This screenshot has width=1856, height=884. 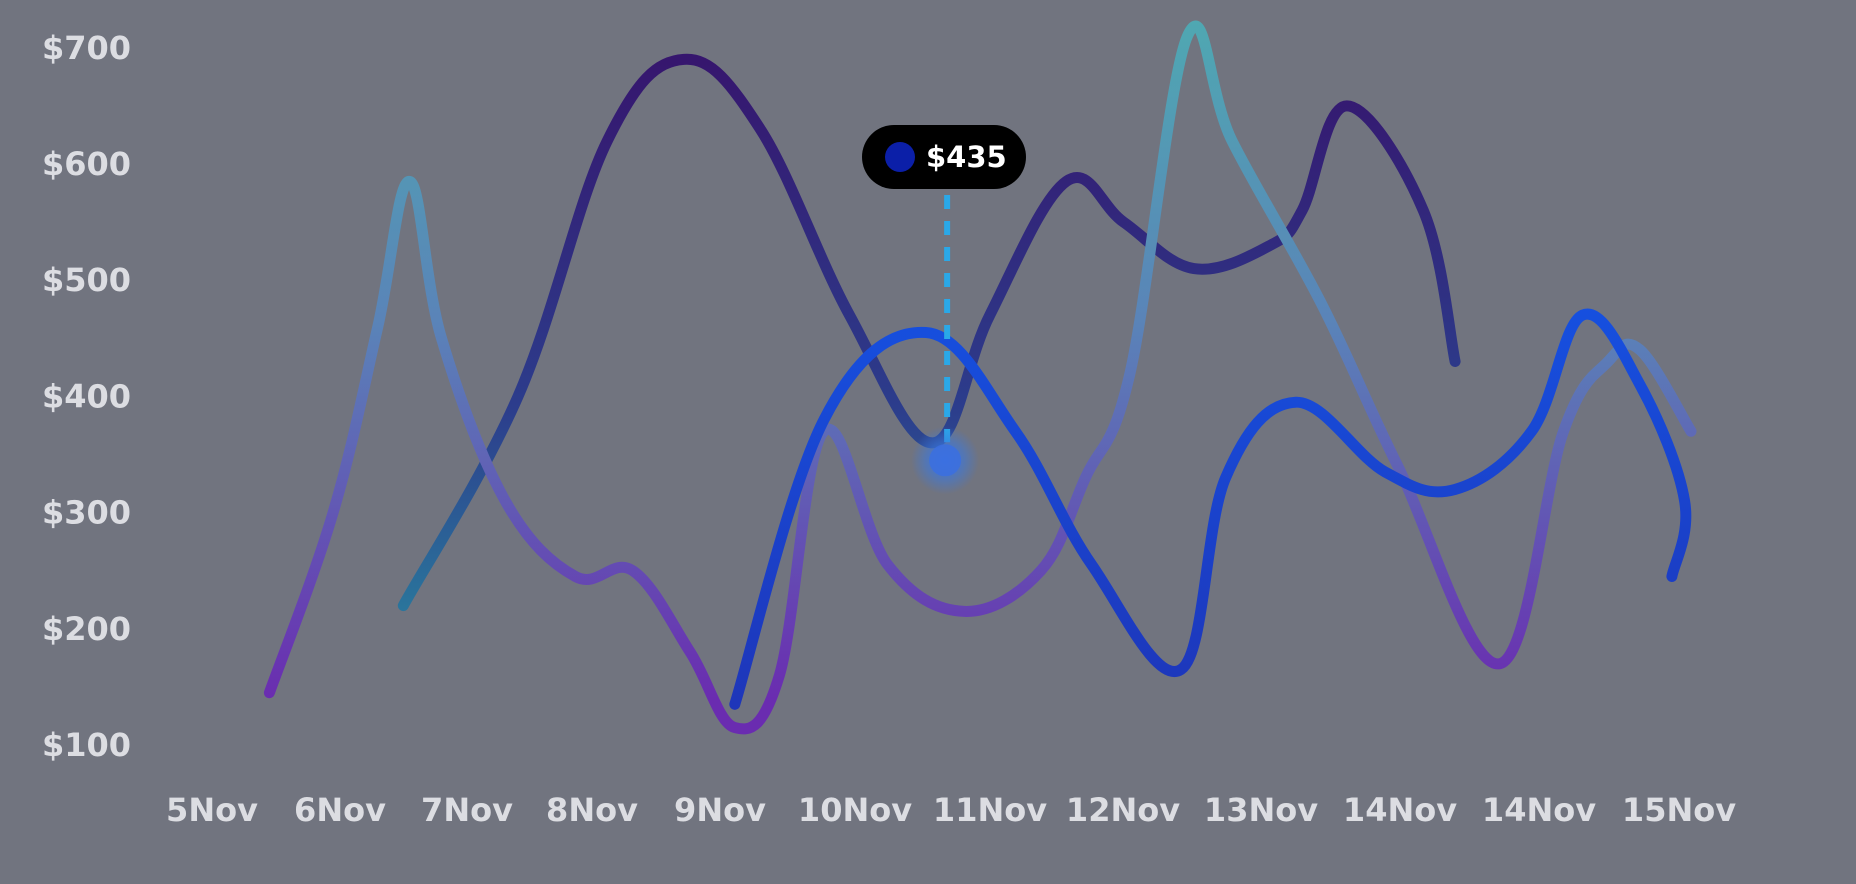 I want to click on y-tick-label: $600, so click(x=86, y=164).